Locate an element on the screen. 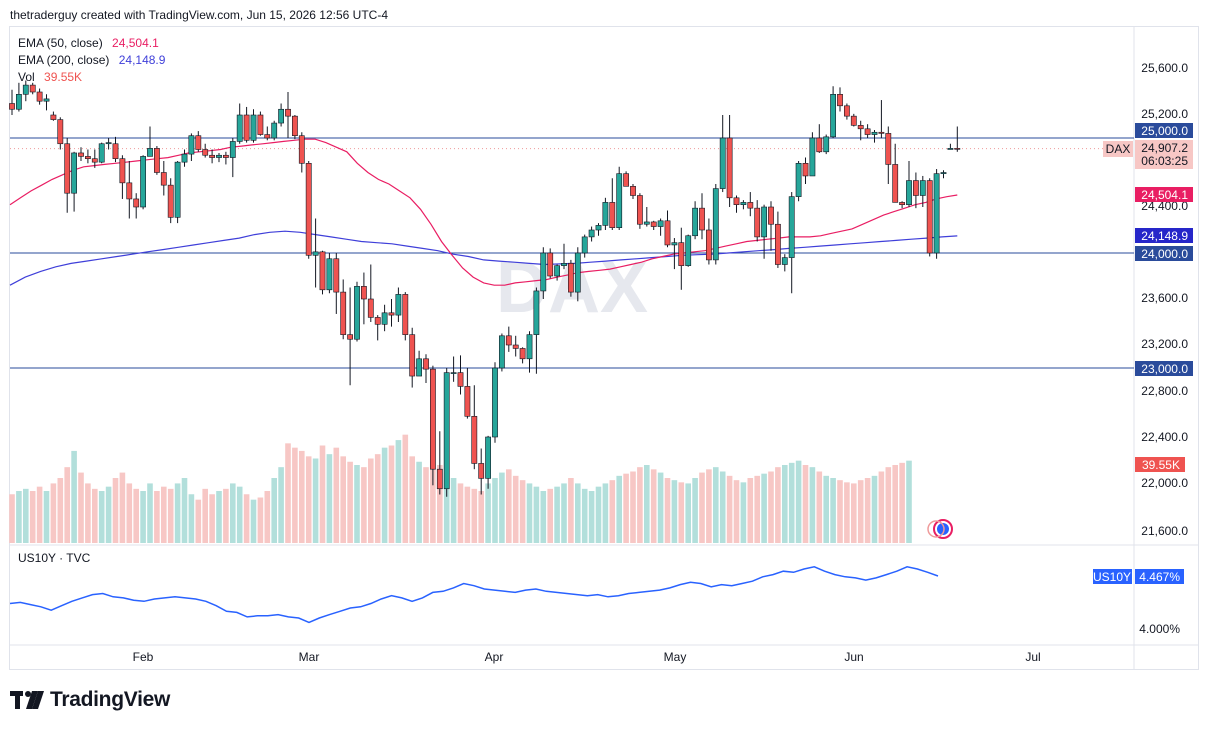 The image size is (1209, 731). time-axis: Feb Mar Apr May Jun Jul is located at coordinates (587, 657).